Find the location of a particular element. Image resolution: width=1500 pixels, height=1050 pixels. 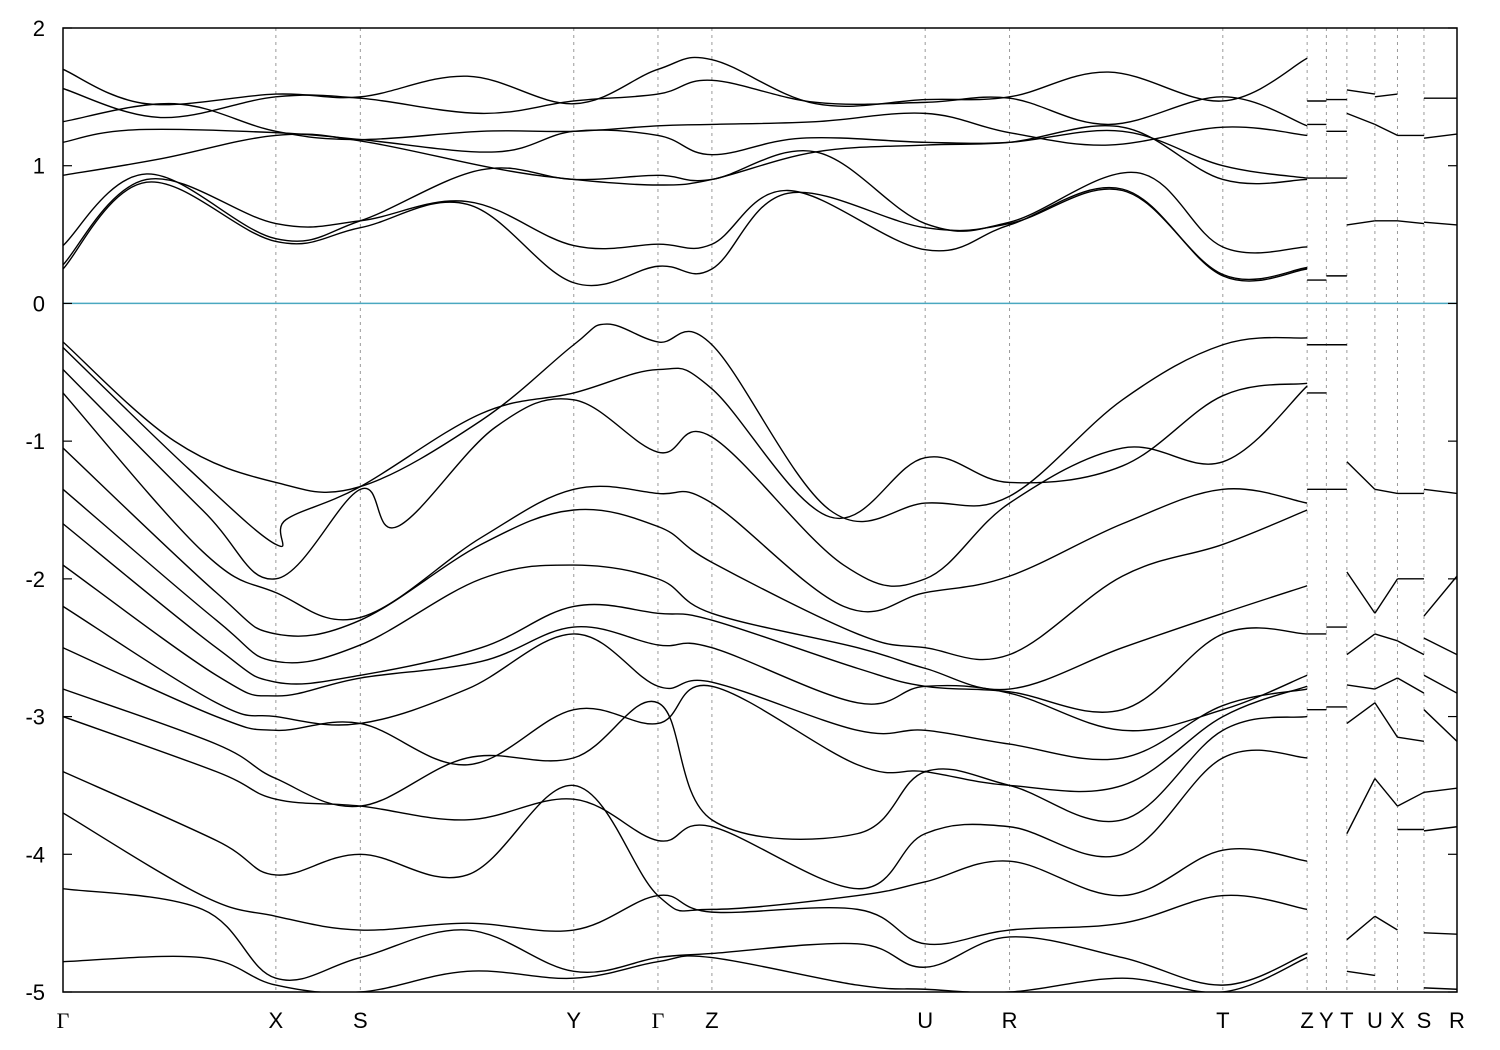

y-tick-label: -2 is located at coordinates (35, 579).